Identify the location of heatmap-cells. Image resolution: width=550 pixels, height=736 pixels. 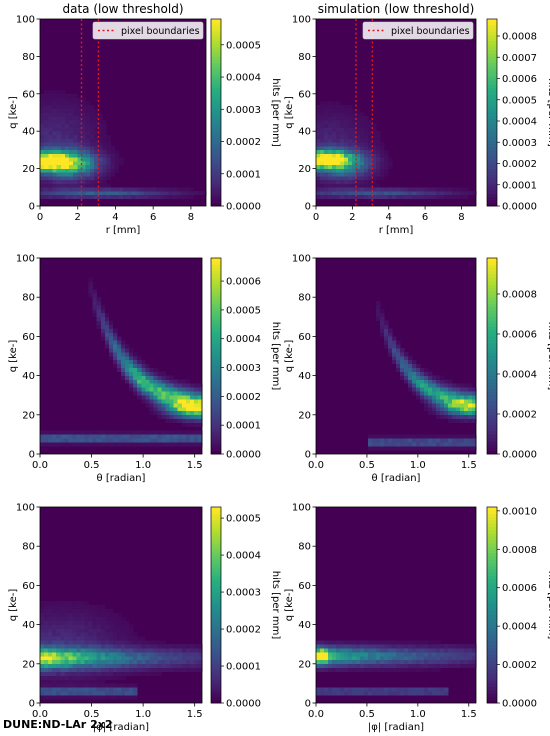
(396, 668).